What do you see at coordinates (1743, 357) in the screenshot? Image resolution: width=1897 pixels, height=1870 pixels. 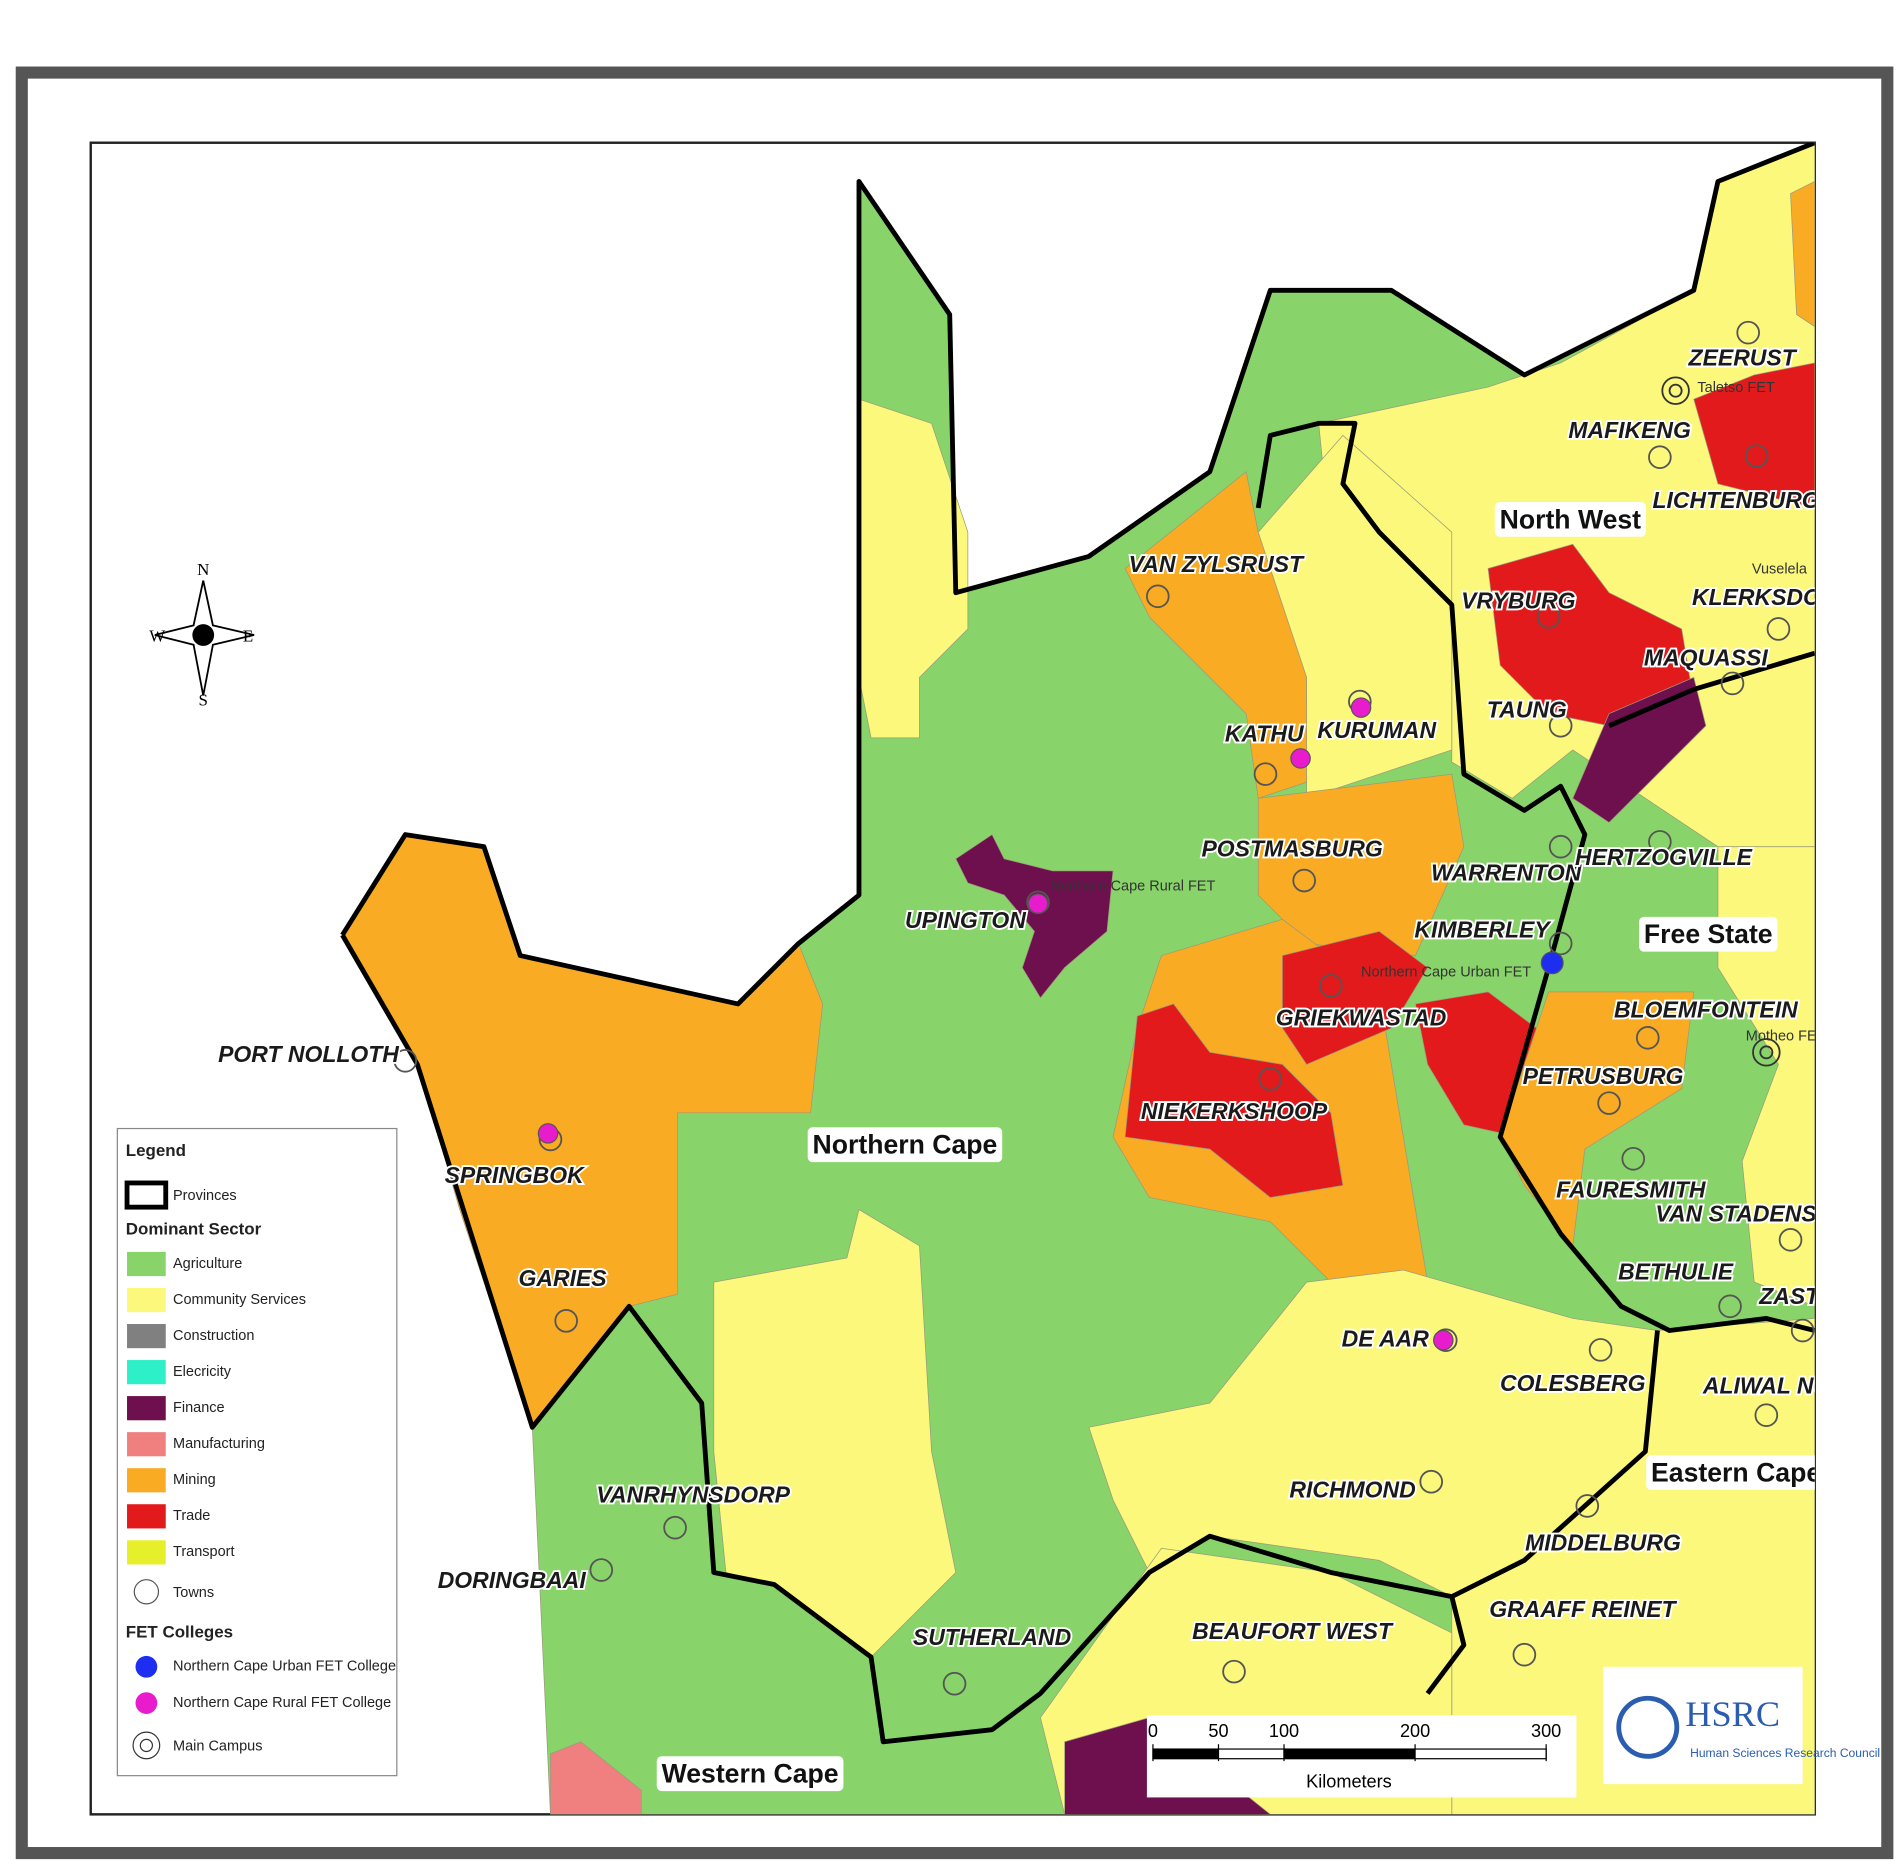 I see `town-label: ZEERUST` at bounding box center [1743, 357].